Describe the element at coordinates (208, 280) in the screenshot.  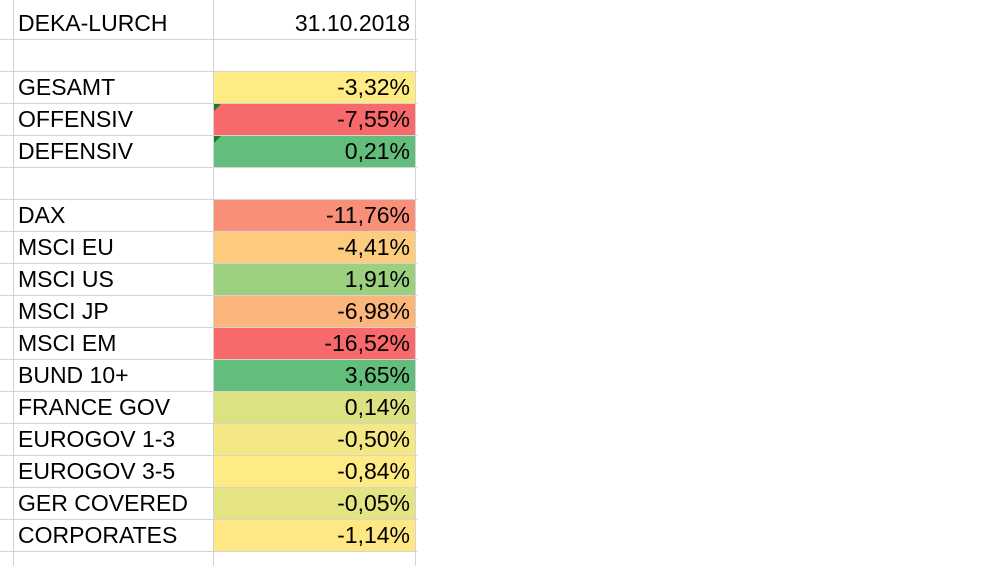
I see `table-row: MSCI US 1,91%` at that location.